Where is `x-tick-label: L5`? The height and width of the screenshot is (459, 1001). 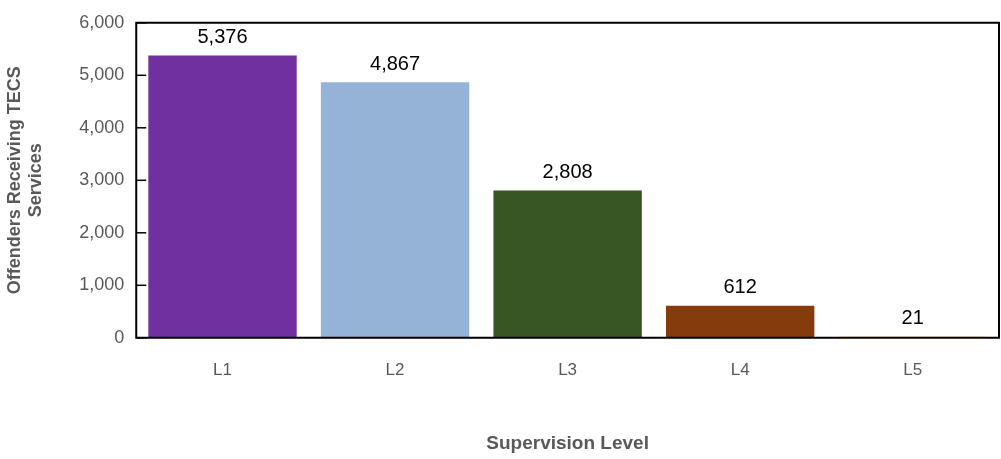
x-tick-label: L5 is located at coordinates (913, 369).